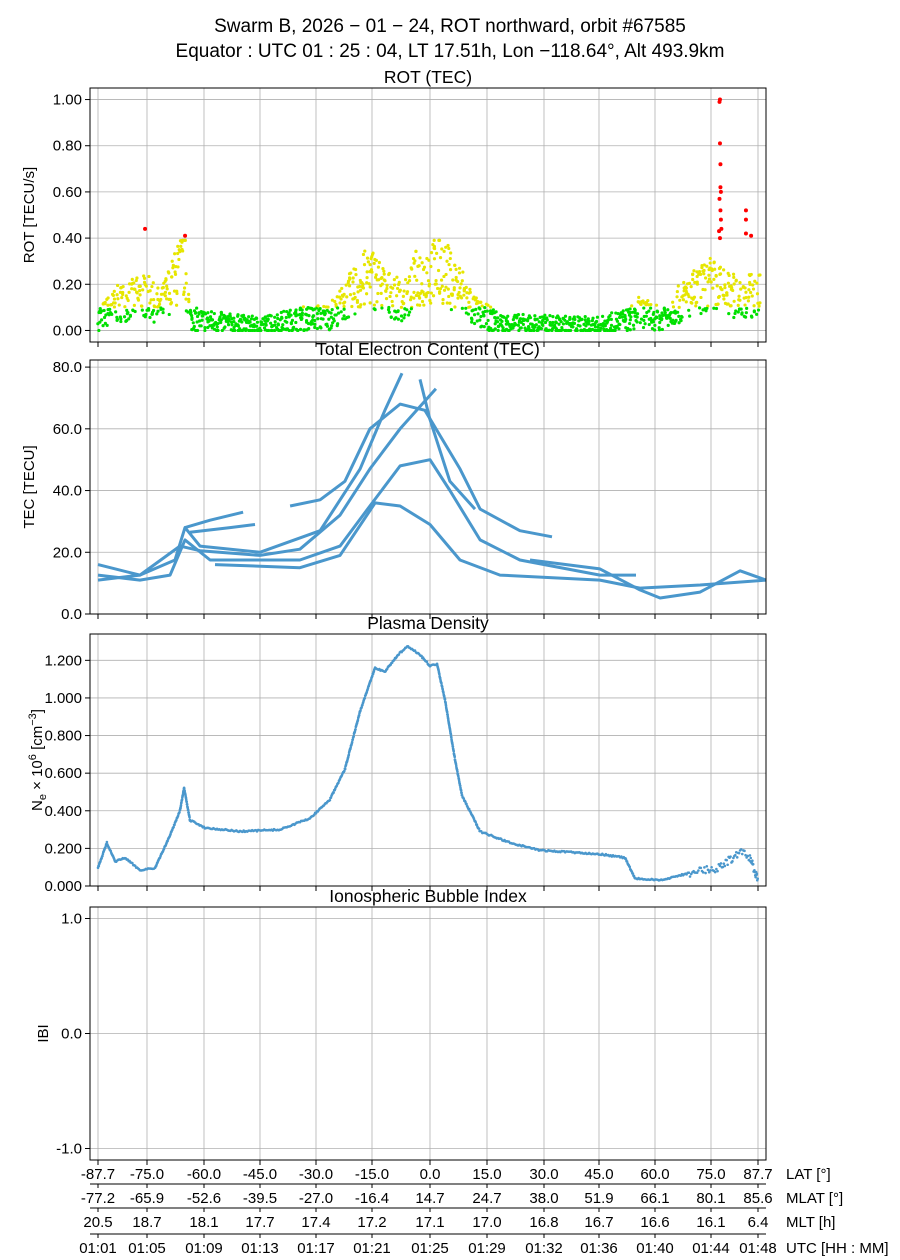 This screenshot has width=900, height=1260. Describe the element at coordinates (543, 1198) in the screenshot. I see `x-tick-label: 38.0` at that location.